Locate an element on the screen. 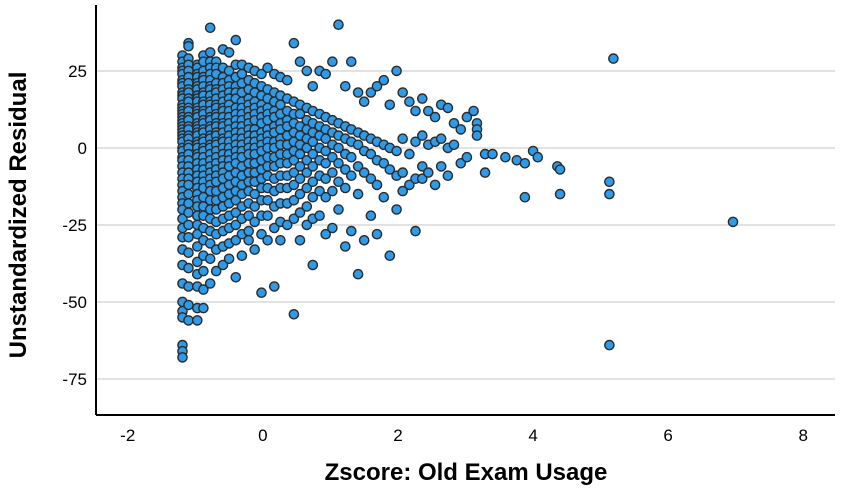 This screenshot has height=500, width=850. x-tick-label: 6 is located at coordinates (667, 435).